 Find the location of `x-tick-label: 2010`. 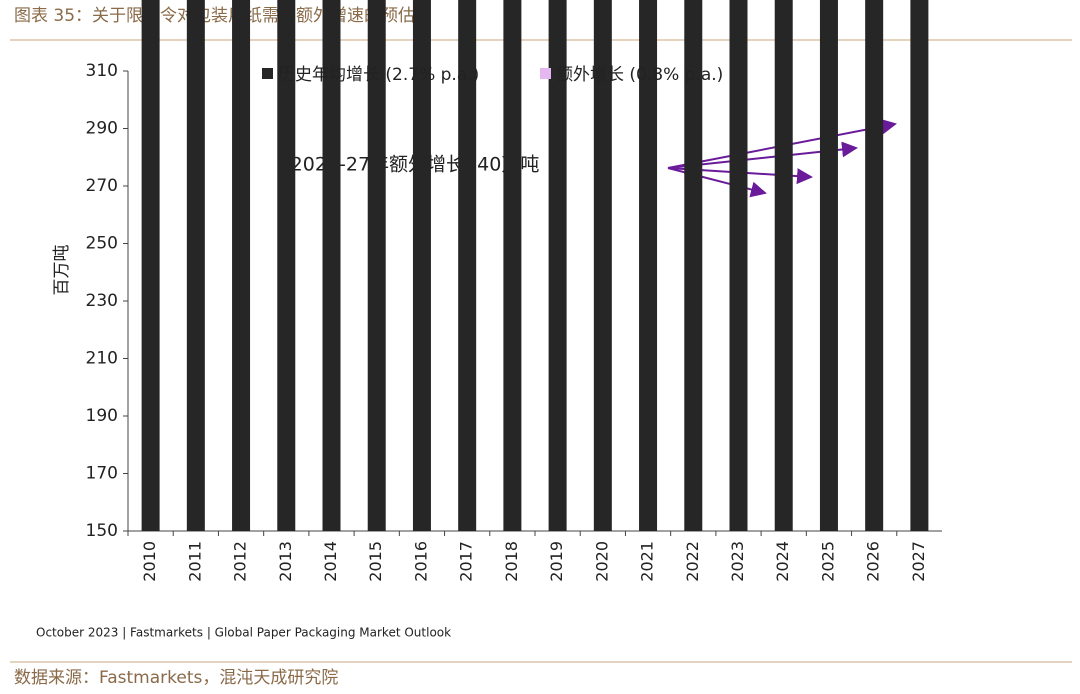

x-tick-label: 2010 is located at coordinates (149, 561).